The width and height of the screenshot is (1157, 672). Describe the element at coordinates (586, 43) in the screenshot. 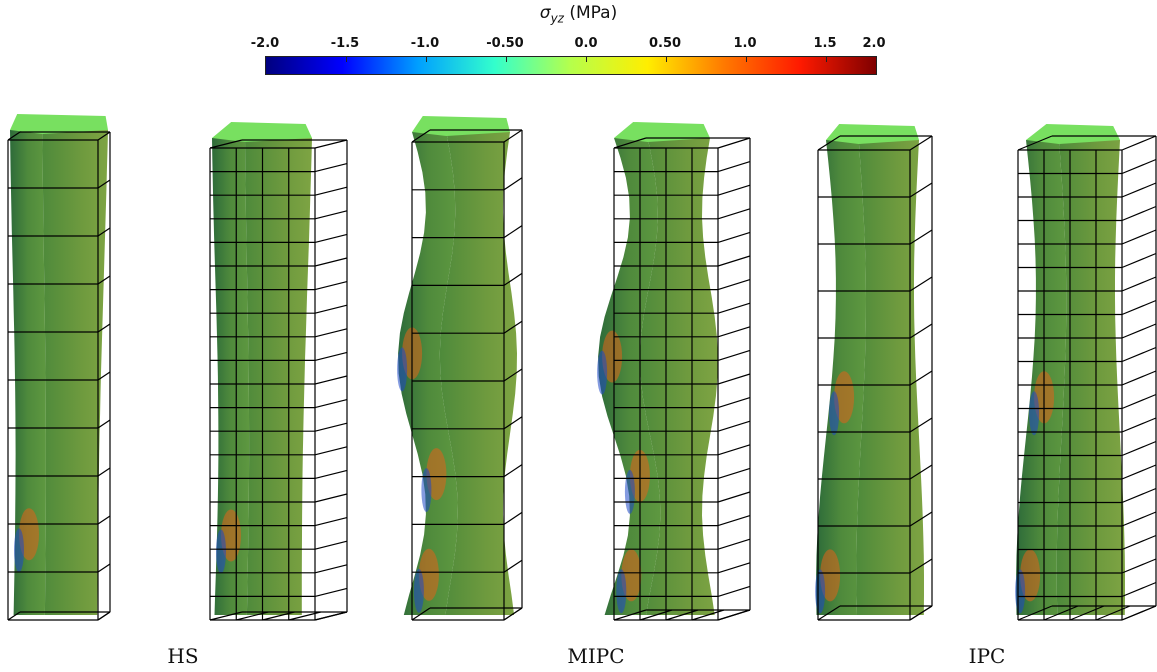

I see `tick-label: 0.0` at that location.